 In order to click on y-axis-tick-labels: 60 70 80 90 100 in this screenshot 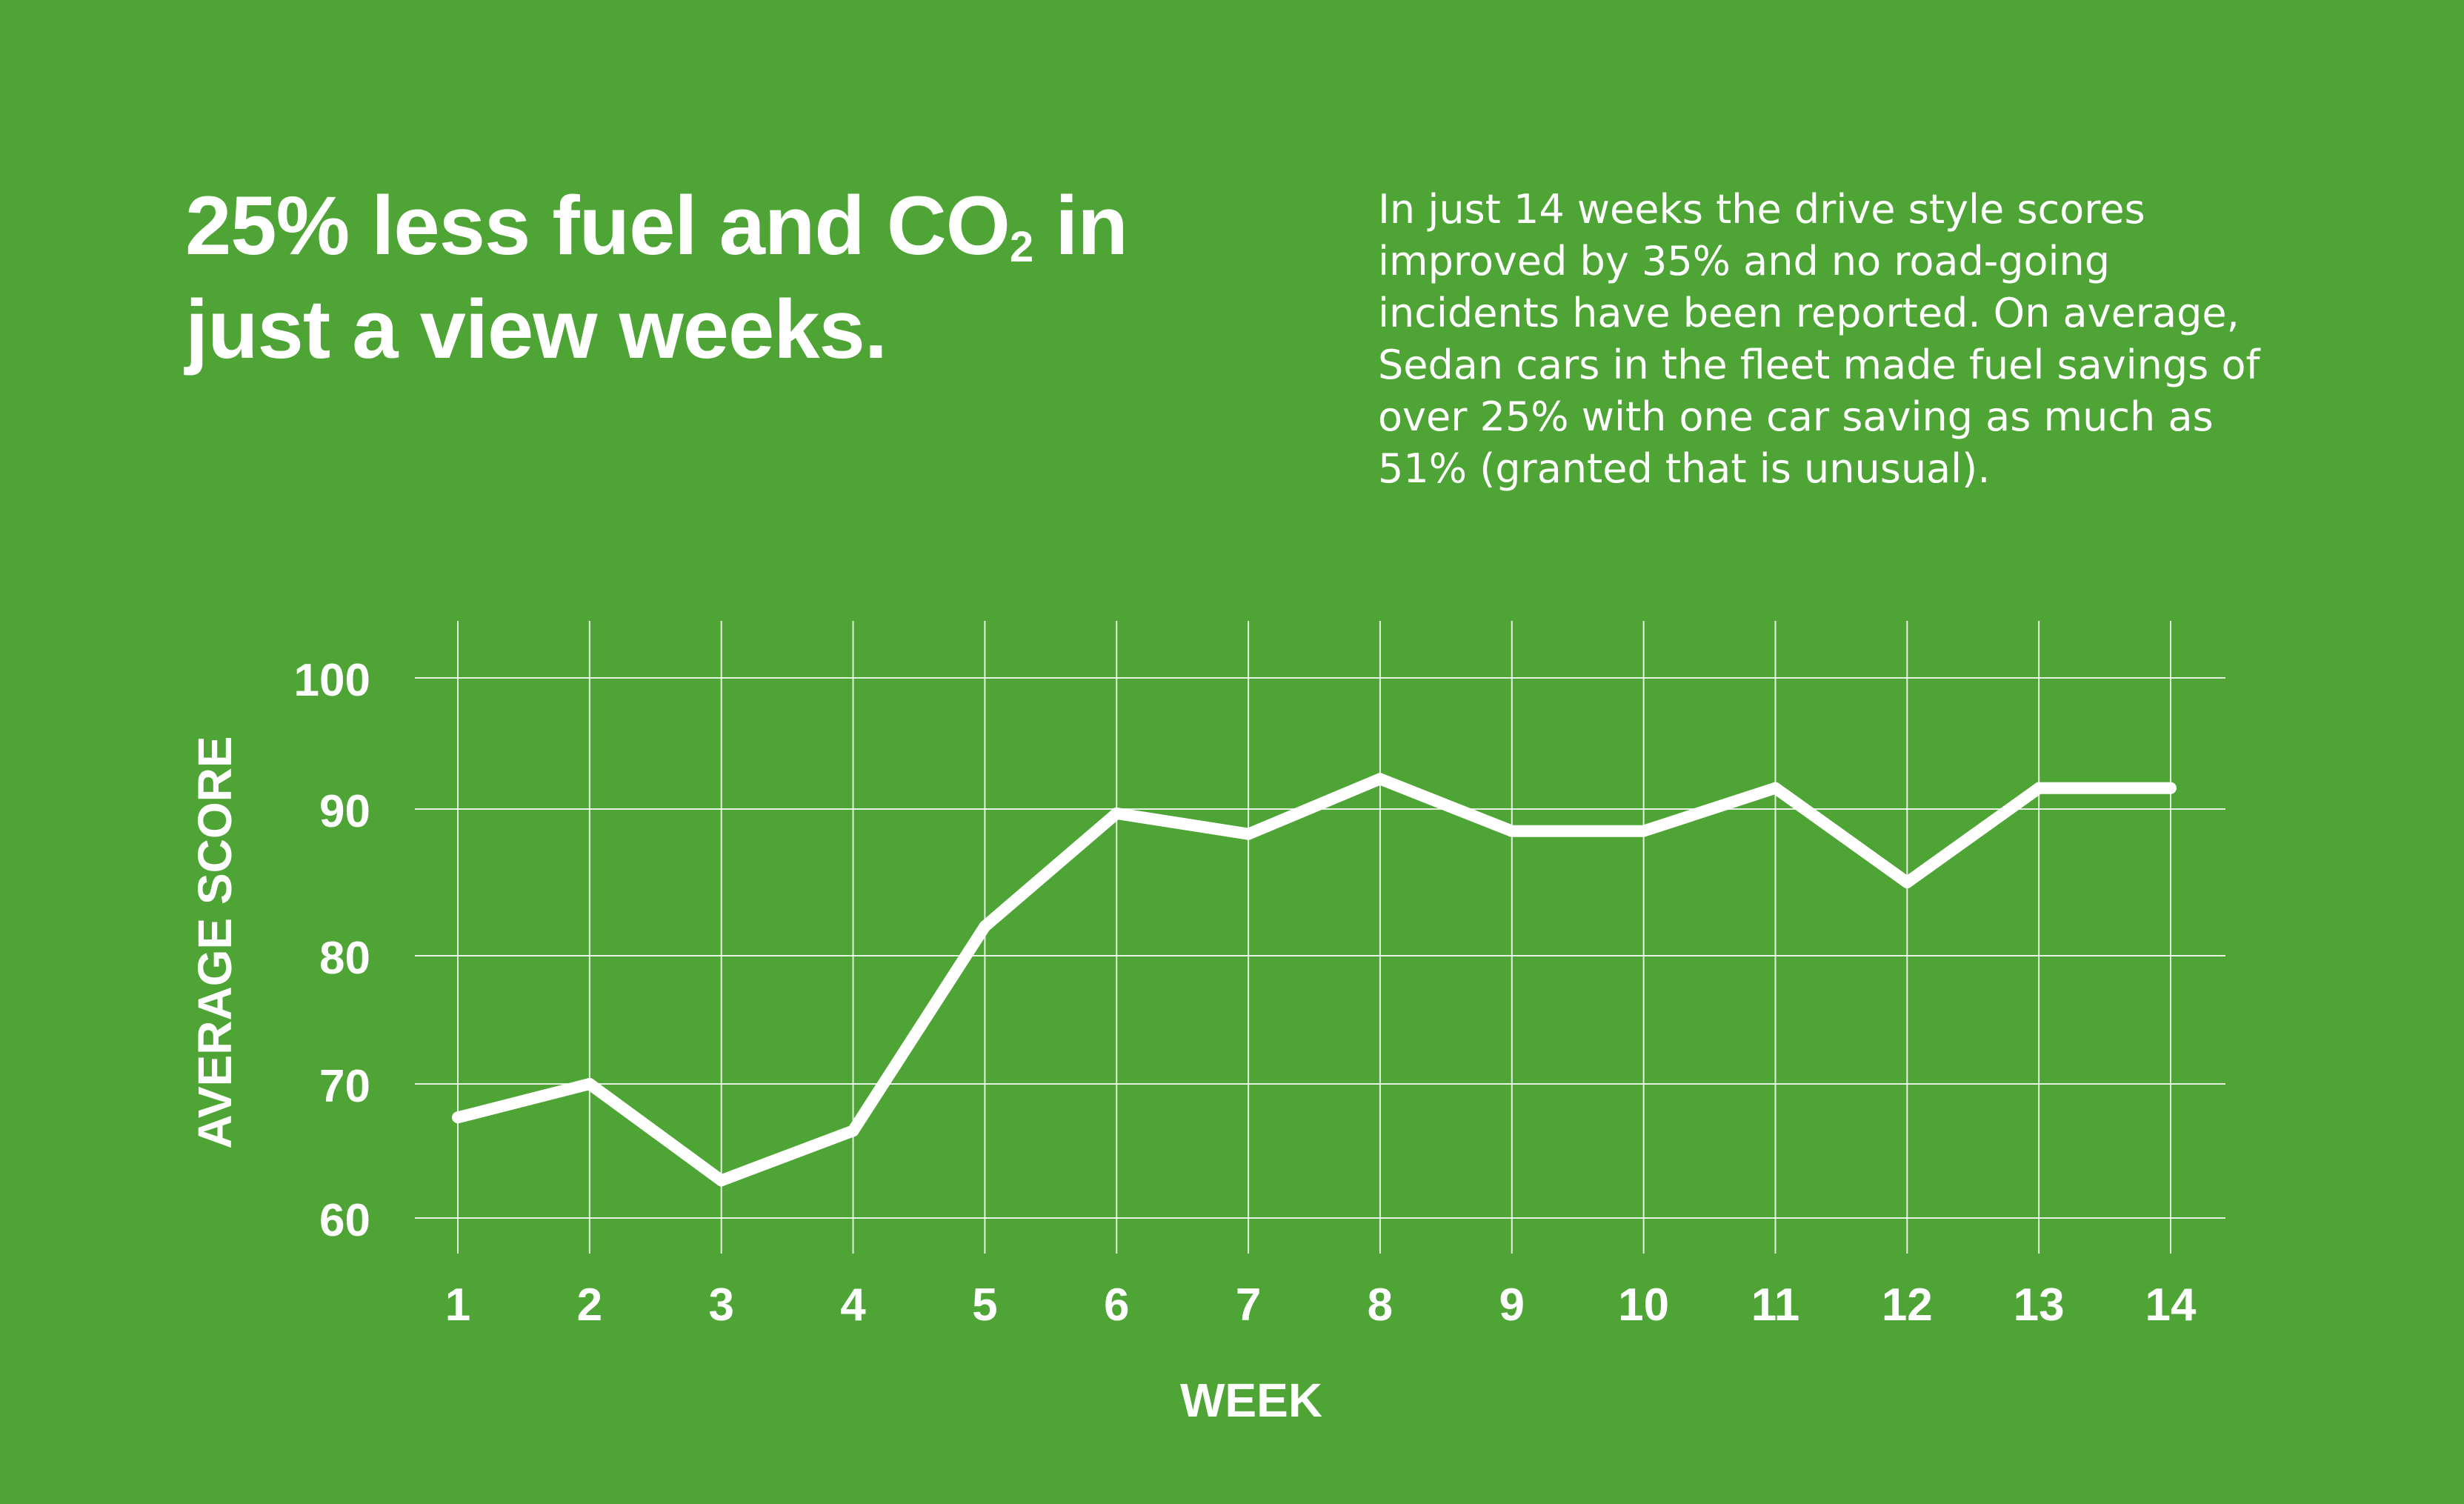, I will do `click(332, 950)`.